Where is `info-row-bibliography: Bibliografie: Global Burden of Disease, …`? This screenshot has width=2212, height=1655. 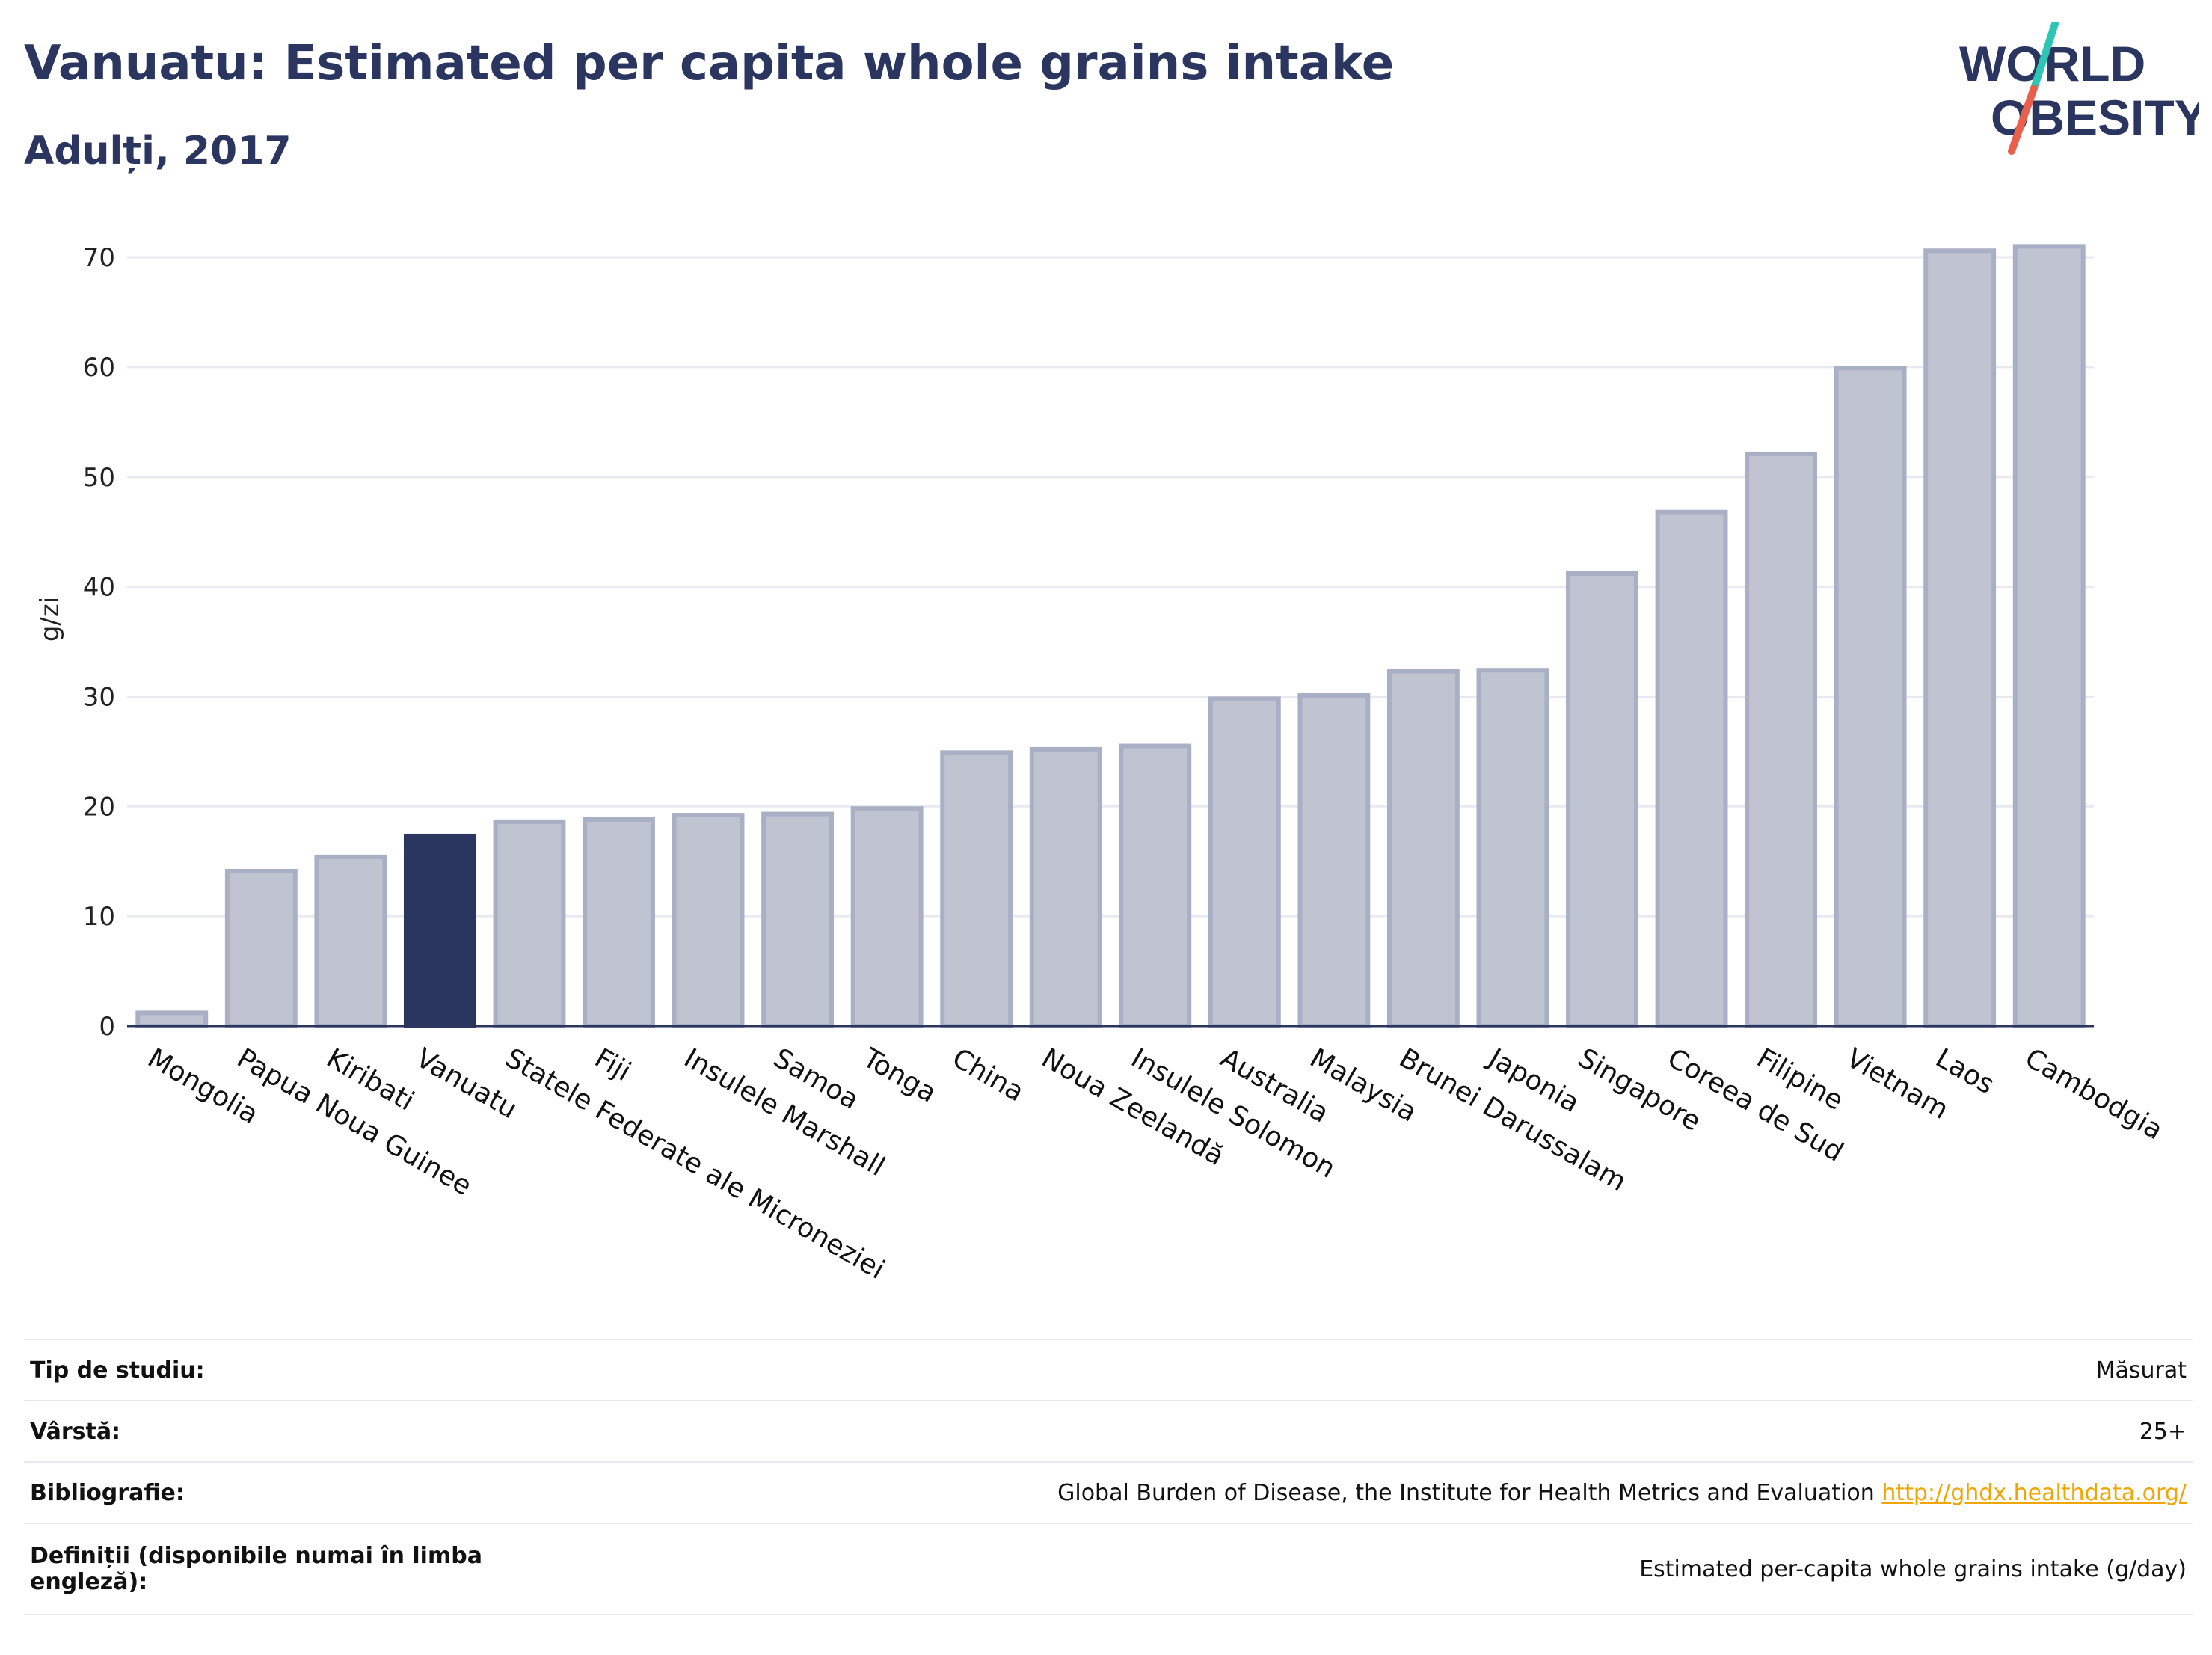 info-row-bibliography: Bibliografie: Global Burden of Disease, … is located at coordinates (1108, 1492).